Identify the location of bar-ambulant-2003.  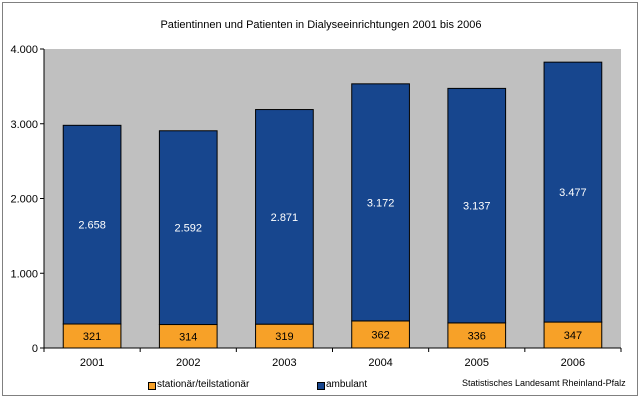
(284, 217).